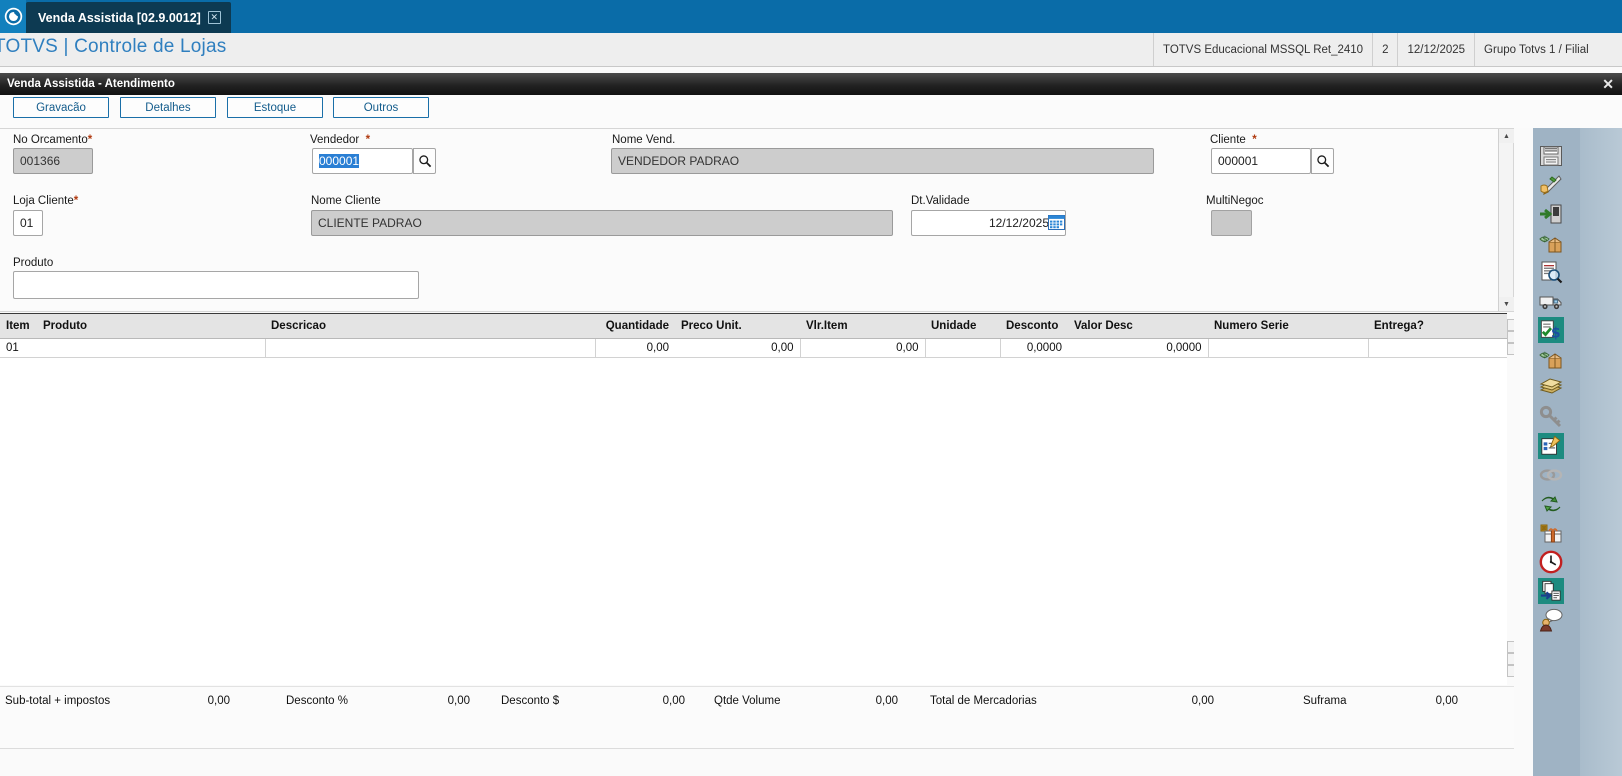  I want to click on application-tab: Venda Assistida [02.9.0012] ✕, so click(128, 17).